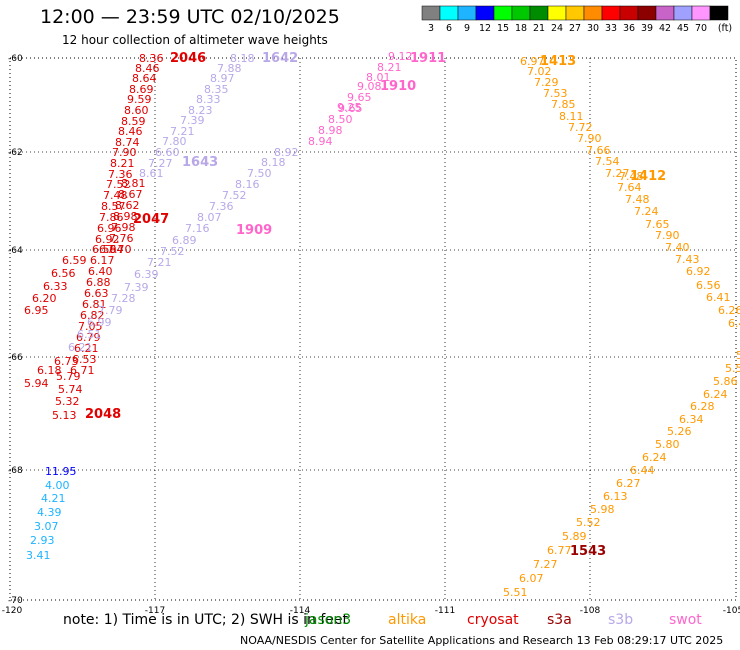  I want to click on wave-height-value: 8.62, so click(127, 205).